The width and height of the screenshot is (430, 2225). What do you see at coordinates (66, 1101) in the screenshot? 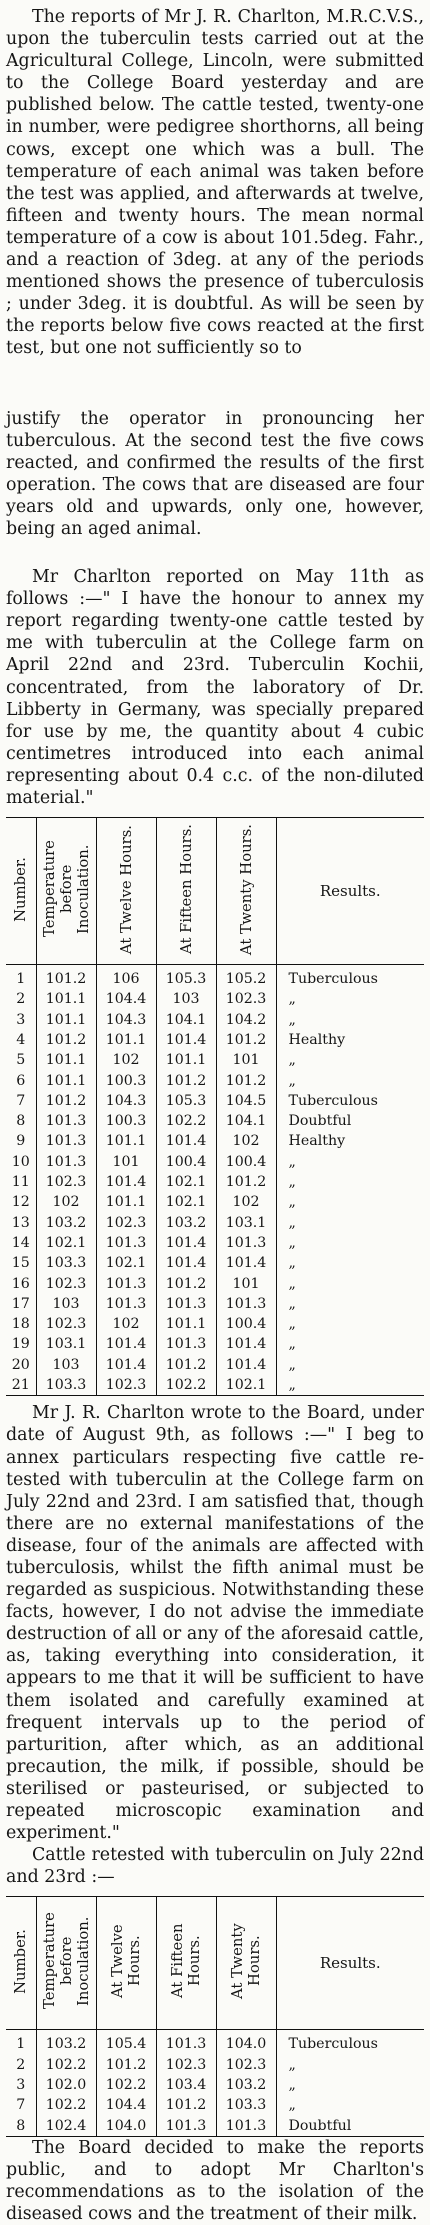
I see `cell-temp-before: 101.2` at bounding box center [66, 1101].